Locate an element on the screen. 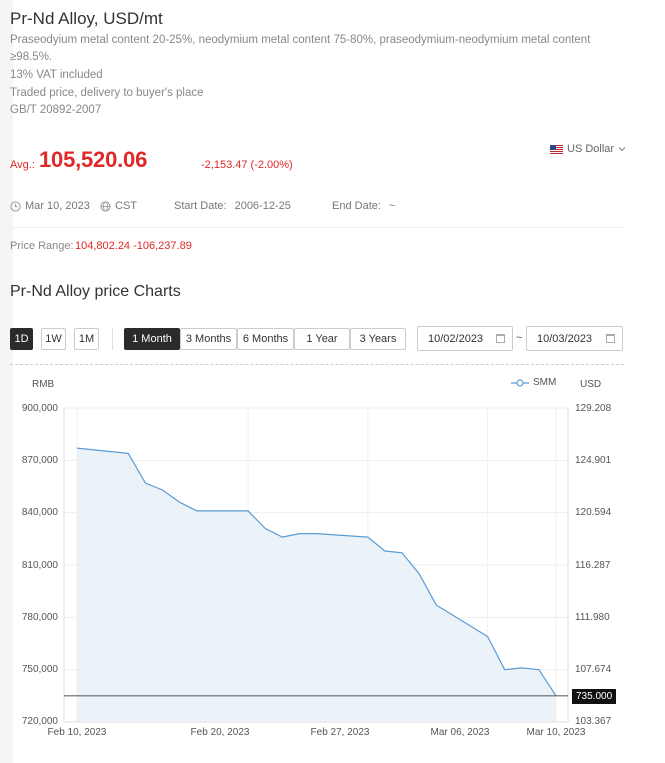 This screenshot has height=763, width=665. date-to-value: 10/03/2023 is located at coordinates (565, 338).